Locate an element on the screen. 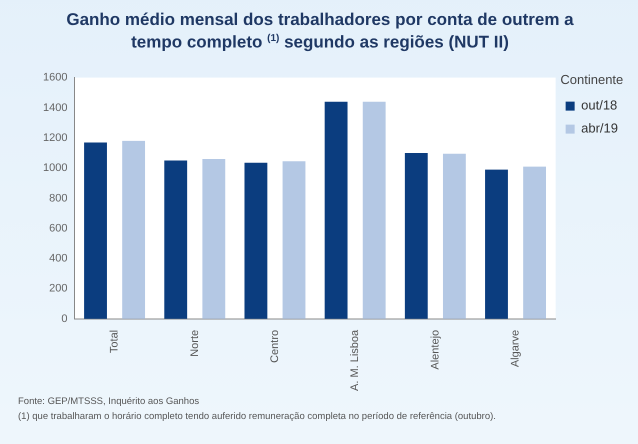 The width and height of the screenshot is (638, 444). y-tick-label: 1000 is located at coordinates (55, 168).